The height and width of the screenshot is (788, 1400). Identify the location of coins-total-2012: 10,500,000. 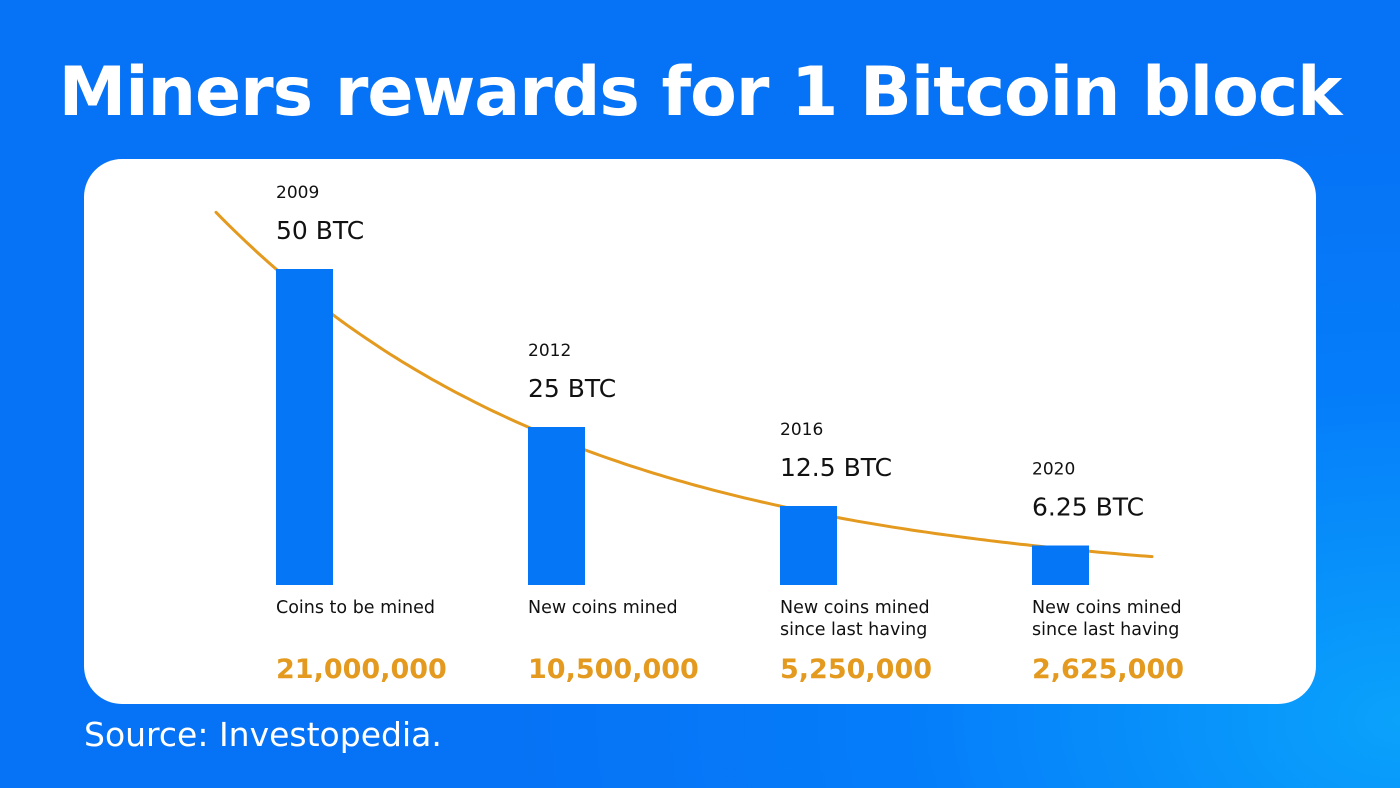
(613, 669).